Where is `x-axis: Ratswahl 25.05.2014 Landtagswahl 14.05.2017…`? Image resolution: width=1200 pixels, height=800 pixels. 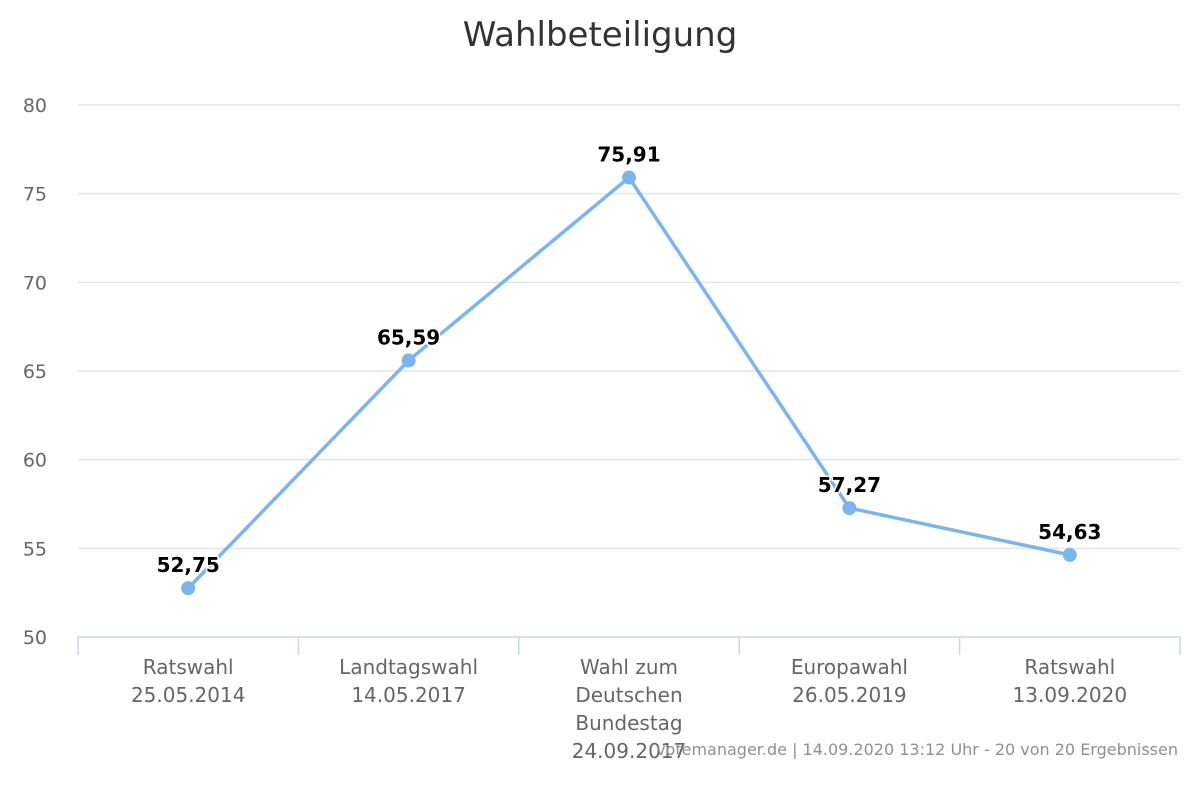 x-axis: Ratswahl 25.05.2014 Landtagswahl 14.05.2017… is located at coordinates (629, 699).